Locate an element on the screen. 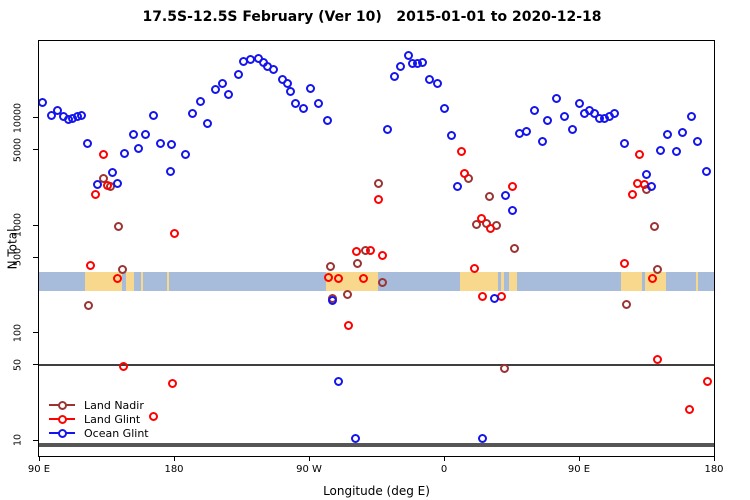 This screenshot has width=750, height=500. legend: Land Nadir Land Glint Ocean Glint is located at coordinates (99, 419).